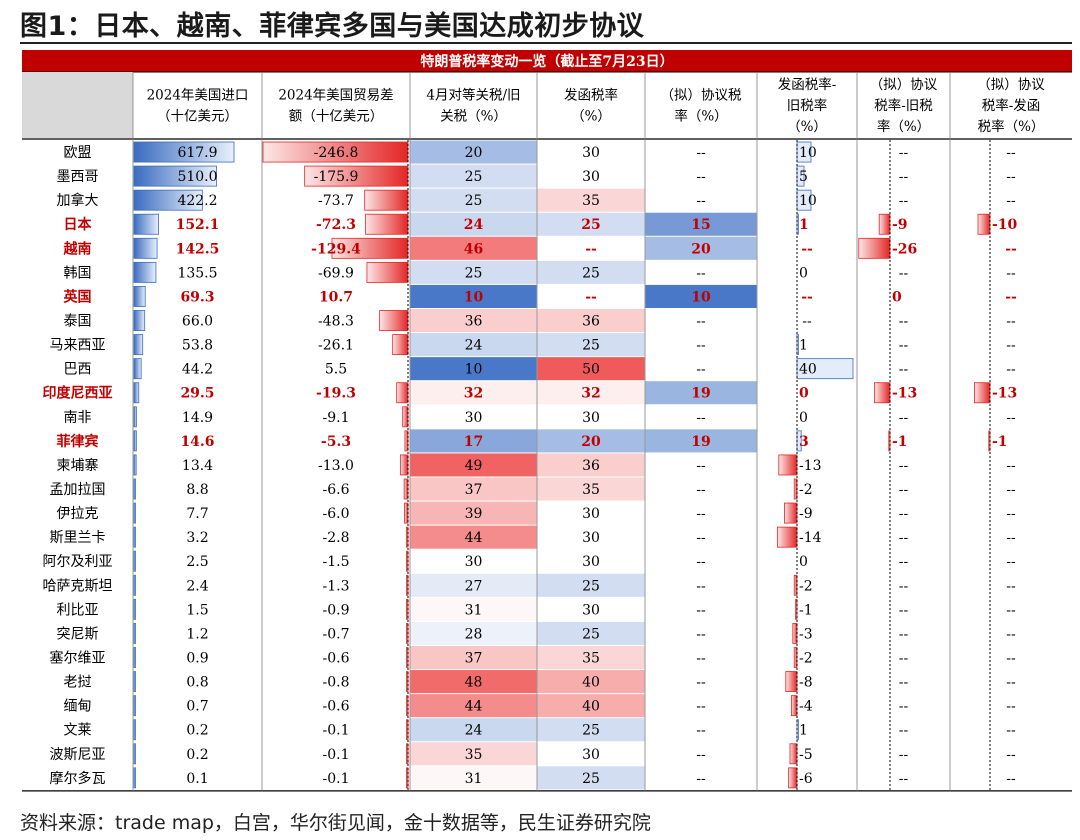 The height and width of the screenshot is (840, 1080). Describe the element at coordinates (78, 634) in the screenshot. I see `row-label: 突尼斯` at that location.